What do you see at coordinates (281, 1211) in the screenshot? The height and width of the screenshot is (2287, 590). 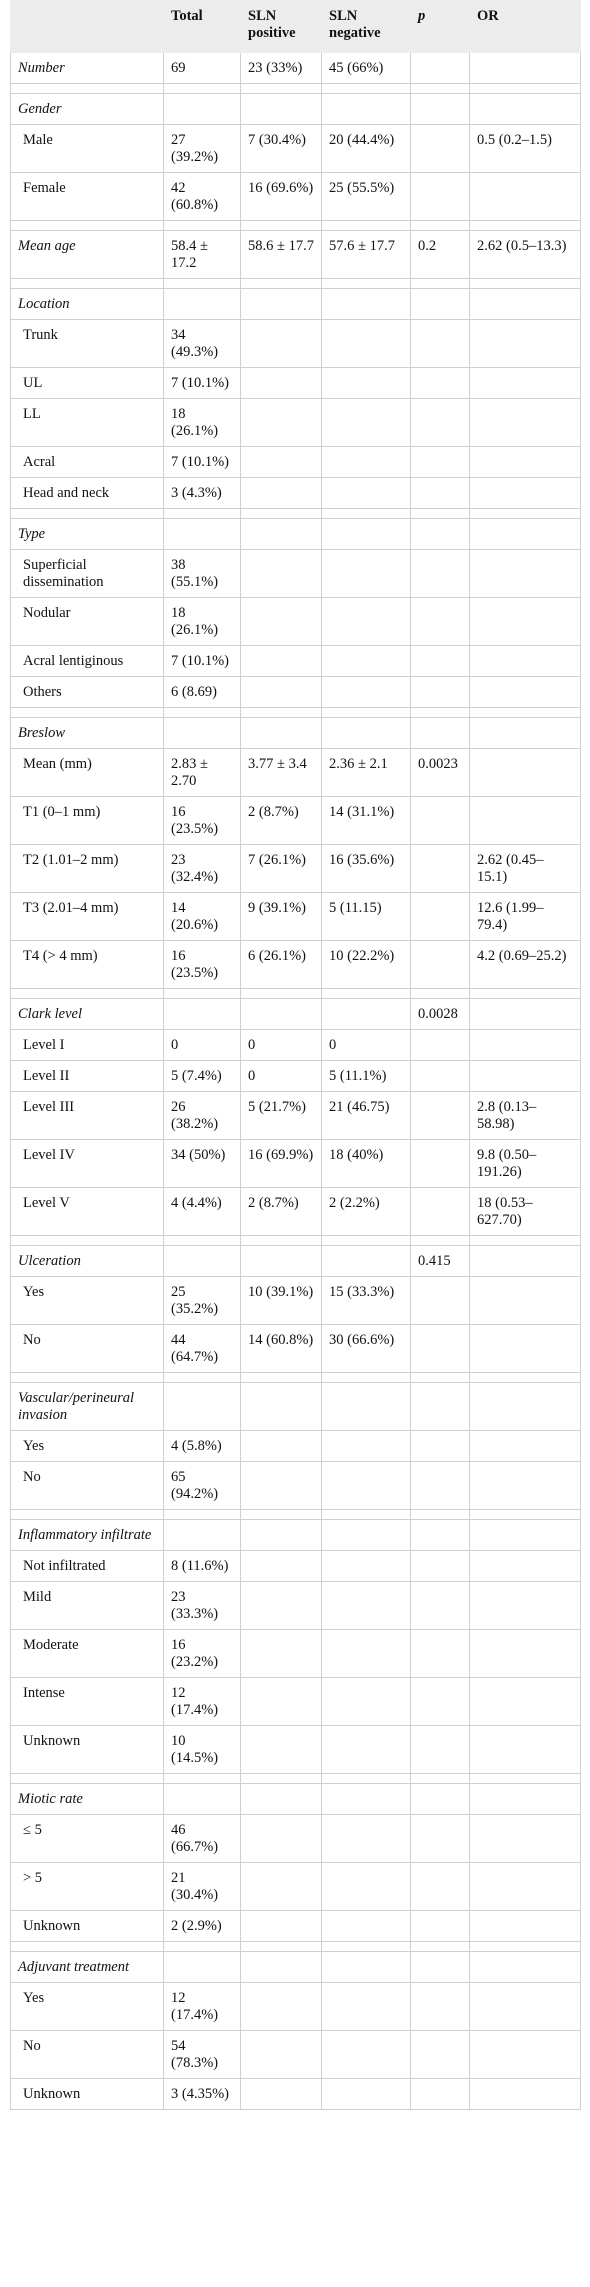 I see `cell: 2 (8.7%)` at bounding box center [281, 1211].